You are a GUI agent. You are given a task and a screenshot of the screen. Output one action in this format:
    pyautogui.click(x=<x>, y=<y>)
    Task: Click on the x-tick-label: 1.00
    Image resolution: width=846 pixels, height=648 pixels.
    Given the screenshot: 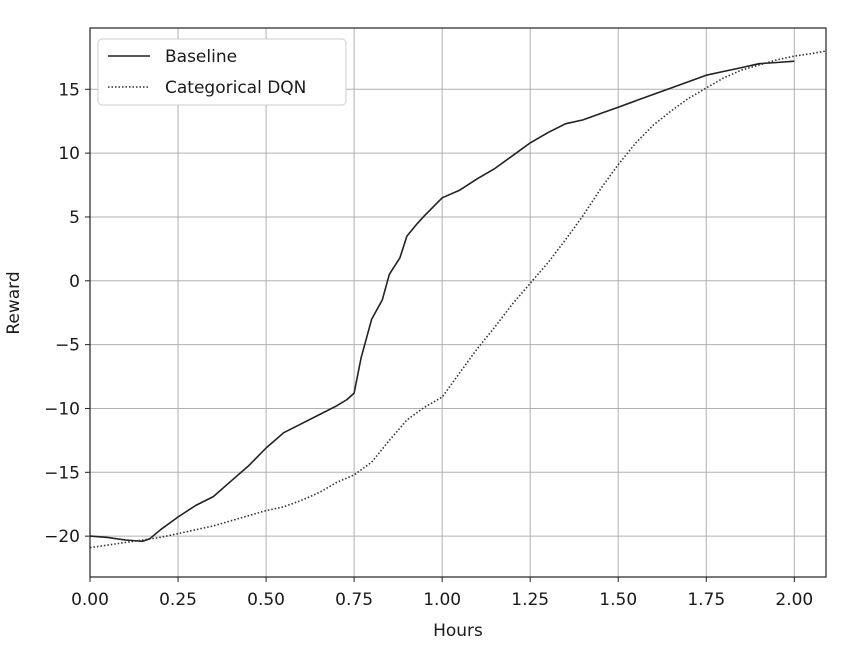 What is the action you would take?
    pyautogui.click(x=442, y=600)
    